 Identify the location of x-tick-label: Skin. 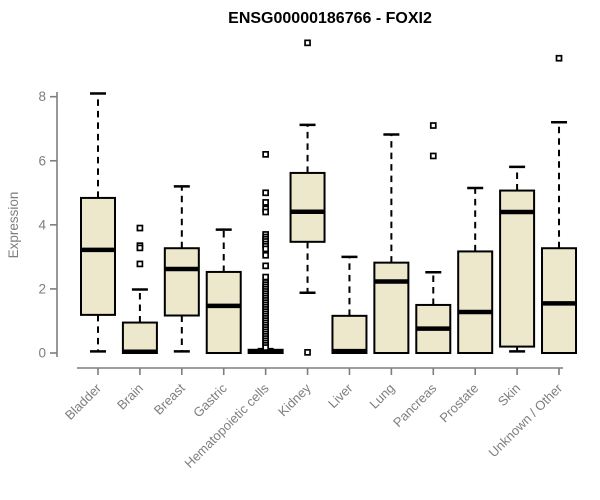
(509, 395).